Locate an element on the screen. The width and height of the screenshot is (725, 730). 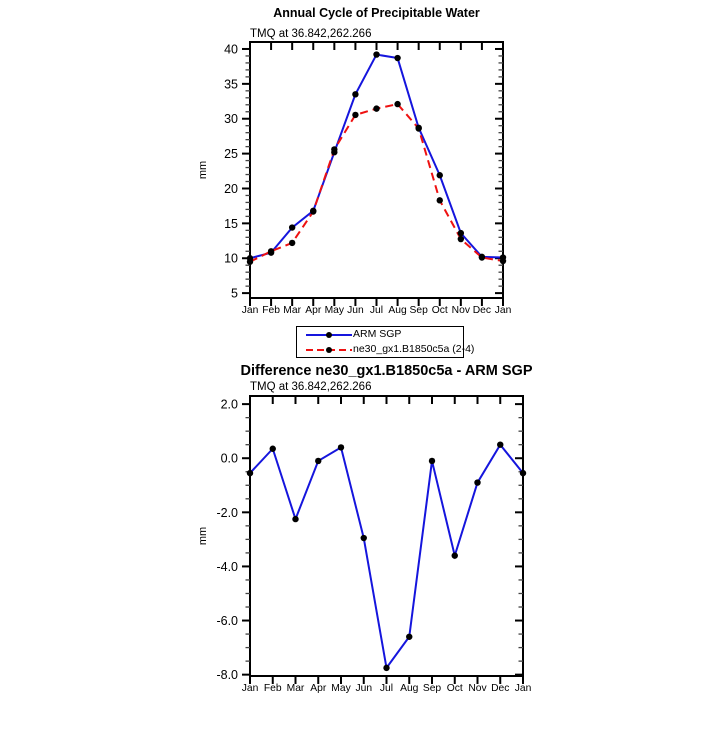
y-axis: 5 10 15 20 25 30 35 40 is located at coordinates (363, 171).